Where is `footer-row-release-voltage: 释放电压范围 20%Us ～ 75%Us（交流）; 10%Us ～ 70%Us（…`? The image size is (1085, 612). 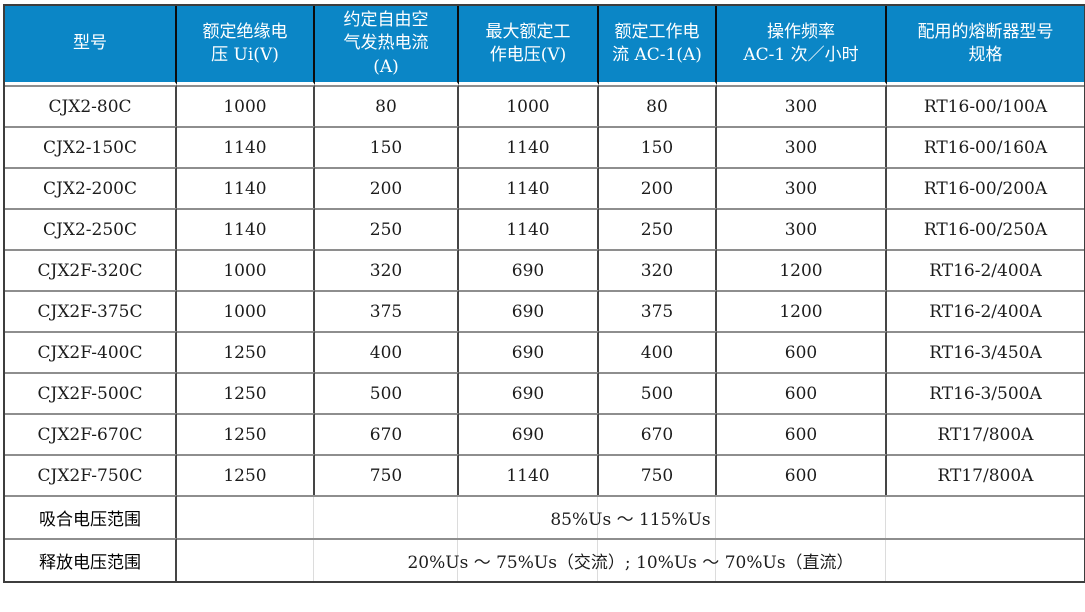 footer-row-release-voltage: 释放电压范围 20%Us ～ 75%Us（交流）; 10%Us ～ 70%Us（… is located at coordinates (544, 559).